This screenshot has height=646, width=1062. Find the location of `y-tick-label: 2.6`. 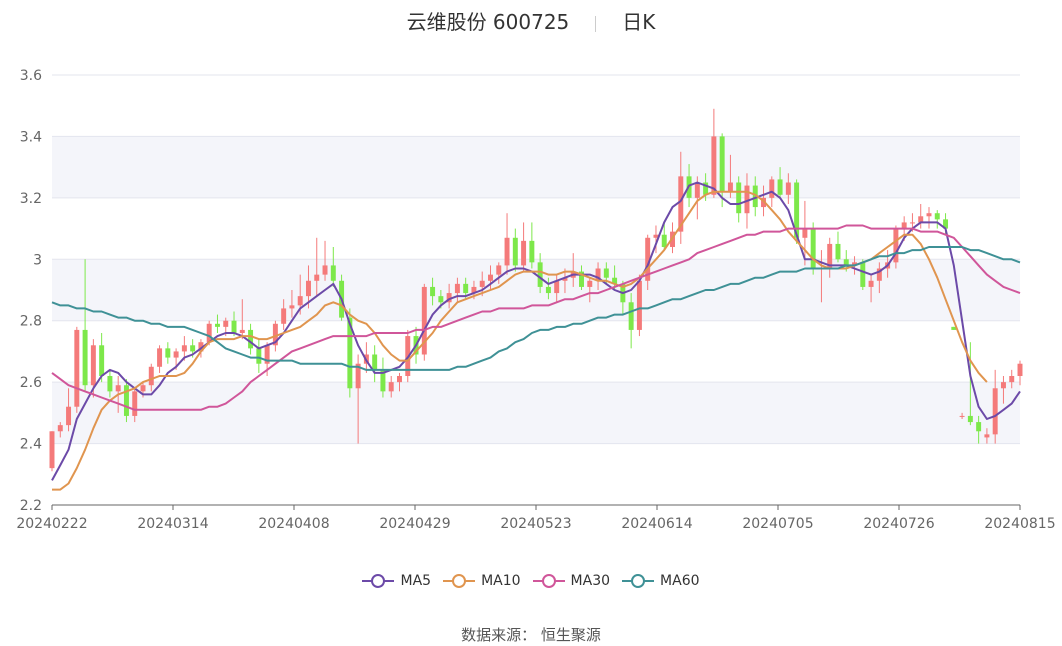

y-tick-label: 2.6 is located at coordinates (31, 383).